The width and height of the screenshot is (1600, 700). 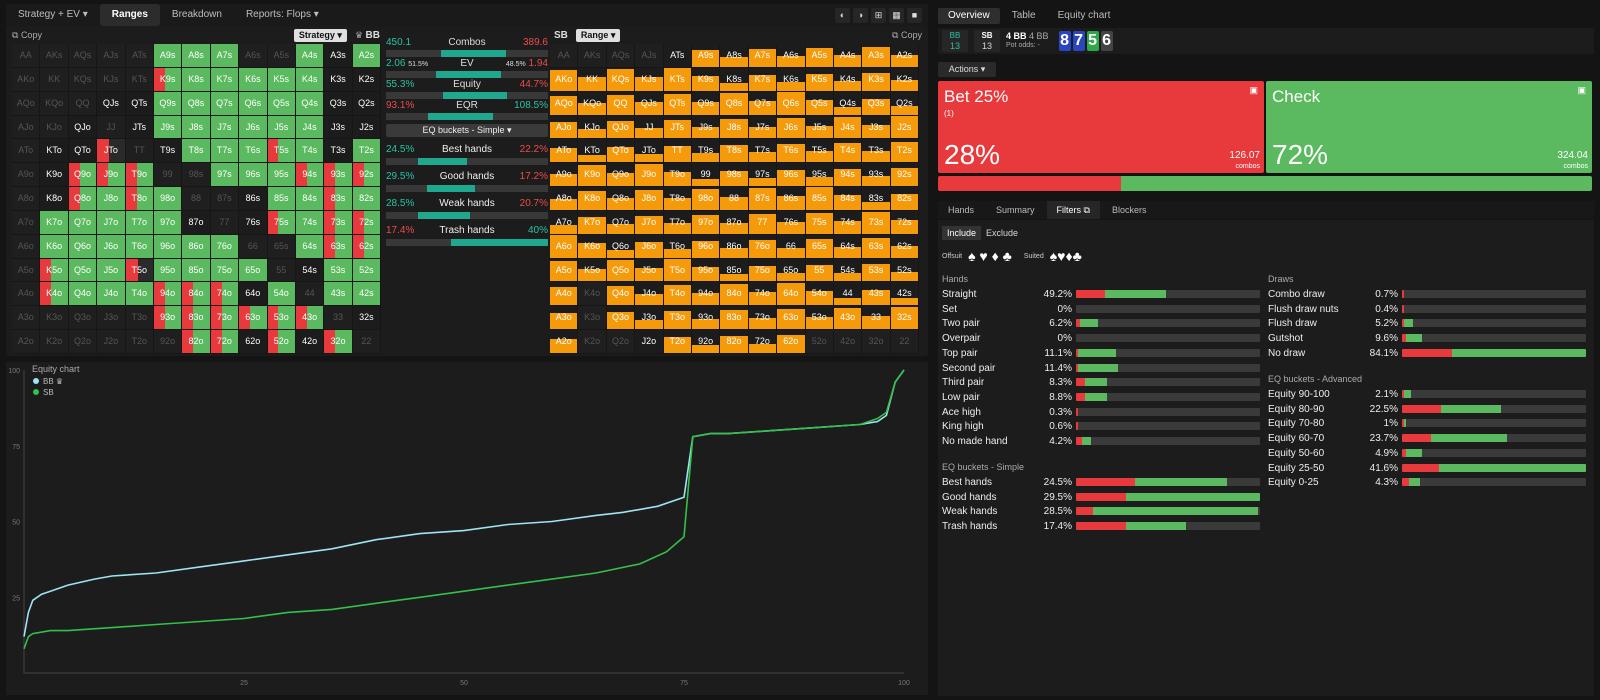 I want to click on range-select: Range ▾, so click(x=598, y=35).